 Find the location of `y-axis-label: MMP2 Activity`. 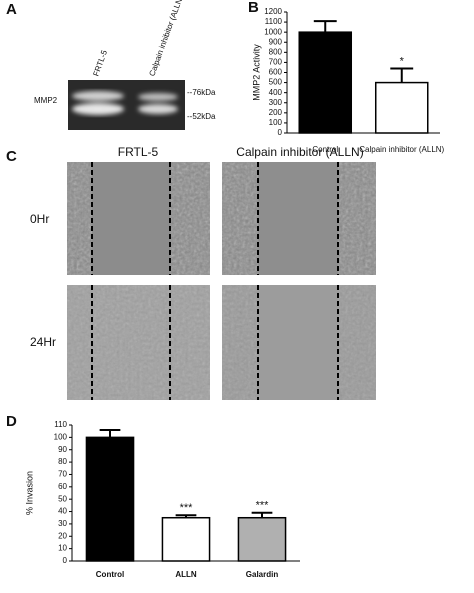

y-axis-label: MMP2 Activity is located at coordinates (256, 72).